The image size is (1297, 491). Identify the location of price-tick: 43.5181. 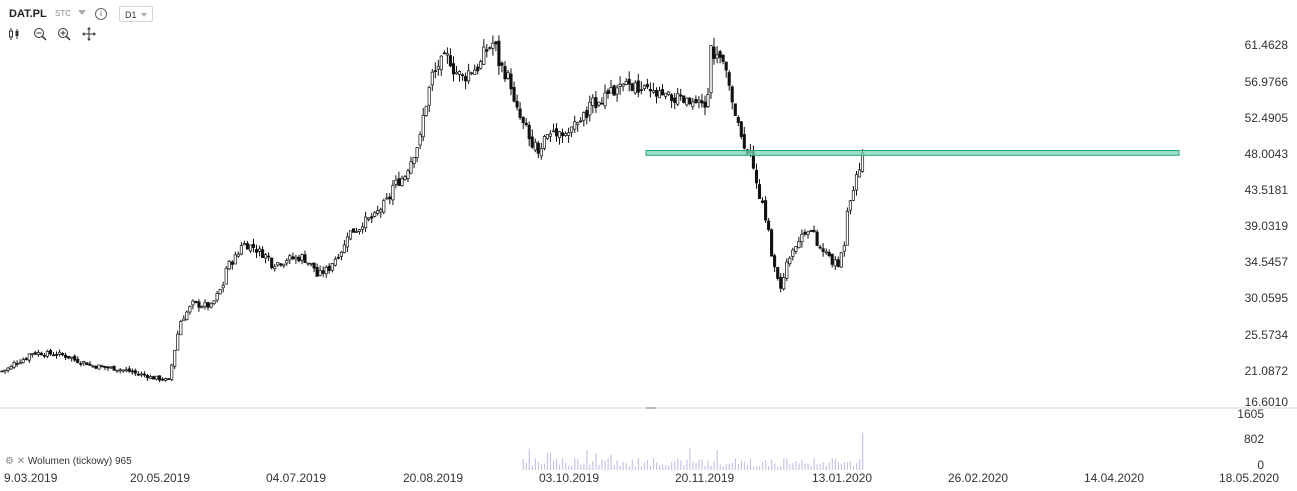
(1266, 190).